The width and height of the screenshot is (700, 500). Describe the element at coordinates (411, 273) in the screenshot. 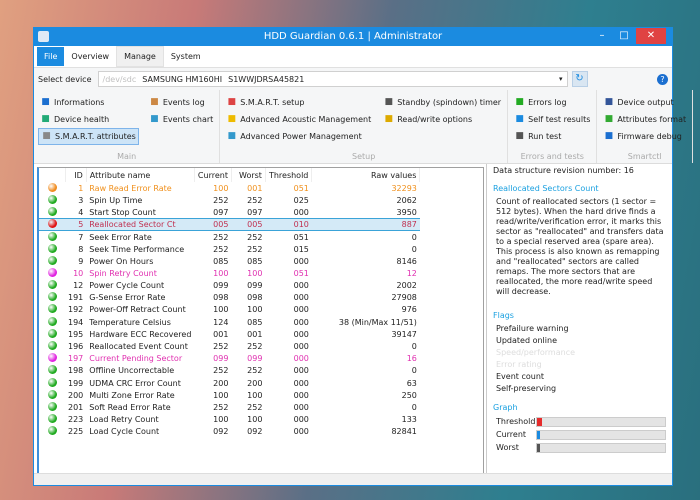

I see `cell-raw: 12` at that location.